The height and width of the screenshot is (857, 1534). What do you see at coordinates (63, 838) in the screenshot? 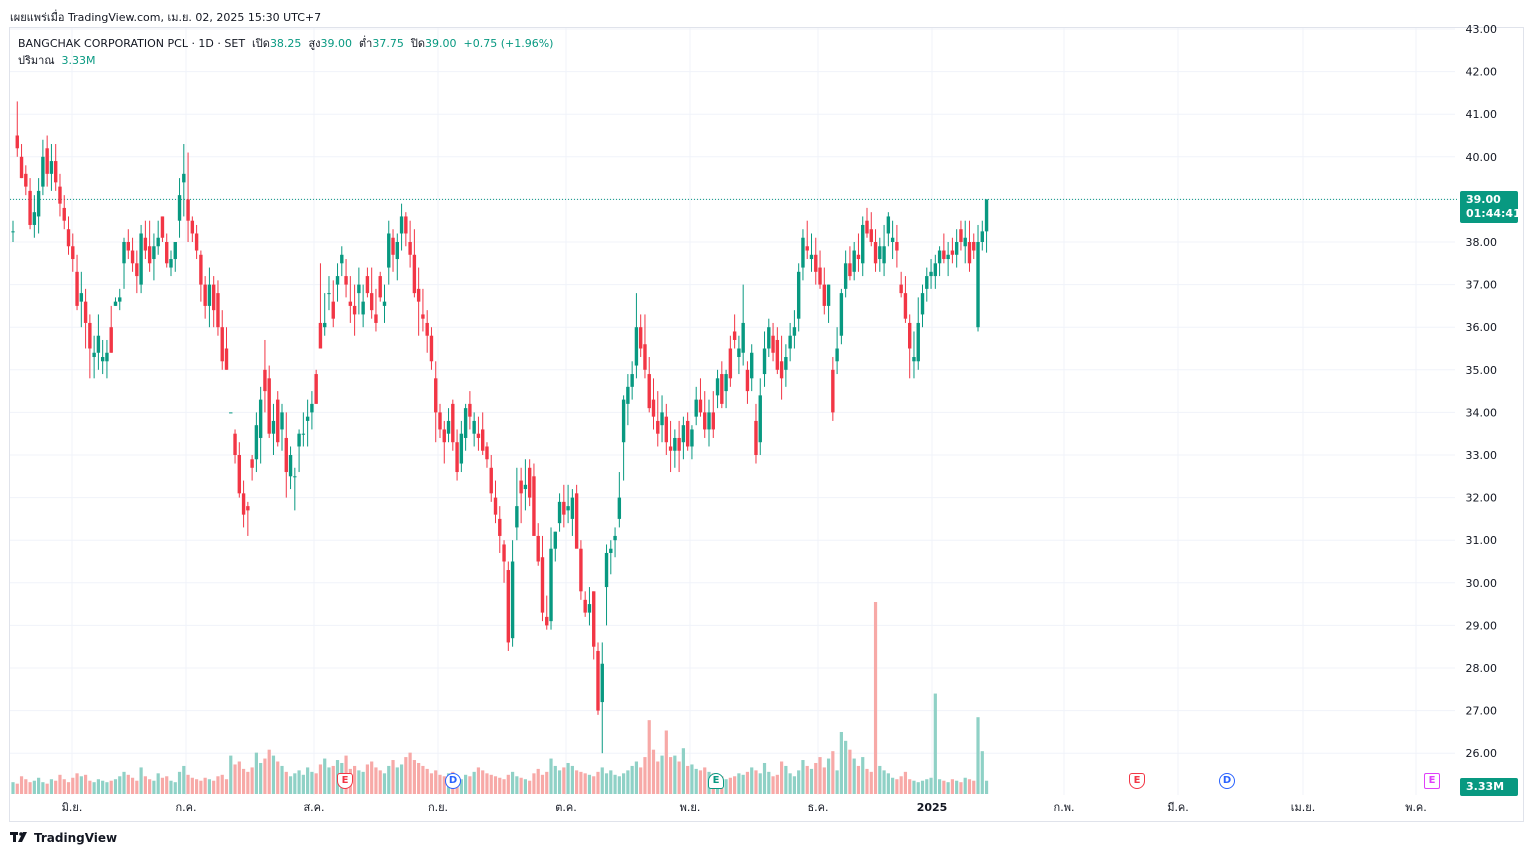
I see `tradingview-logo: TradingView` at bounding box center [63, 838].